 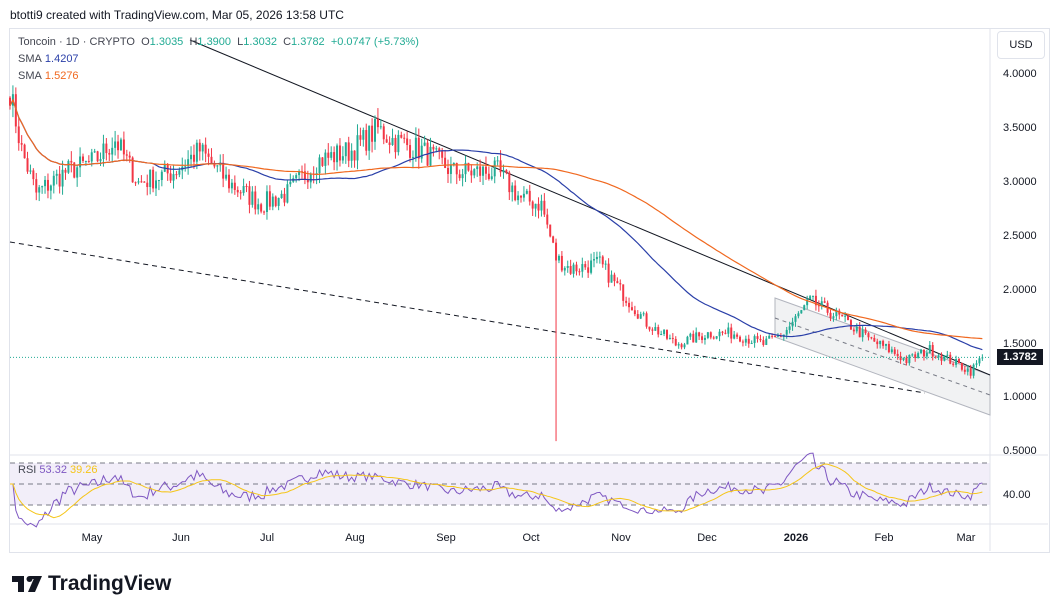 What do you see at coordinates (58, 470) in the screenshot?
I see `rsi-legend: RSI 53.32 39.26` at bounding box center [58, 470].